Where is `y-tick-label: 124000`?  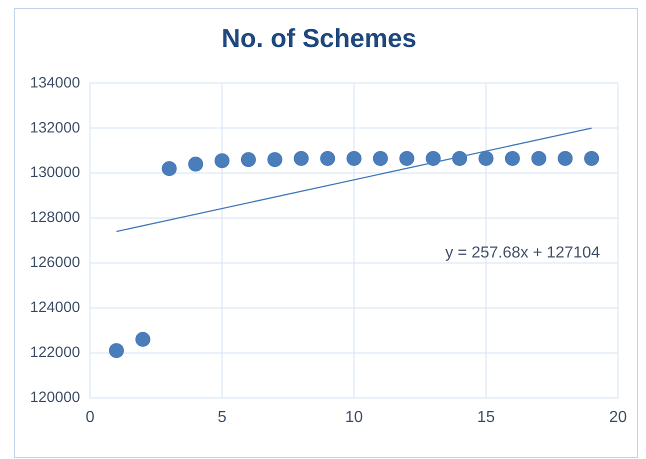 y-tick-label: 124000 is located at coordinates (55, 307).